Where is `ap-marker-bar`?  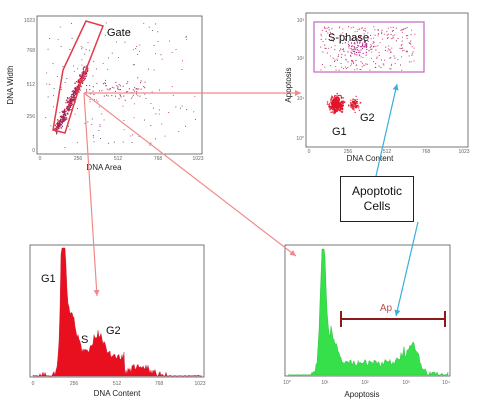
ap-marker-bar is located at coordinates (393, 319).